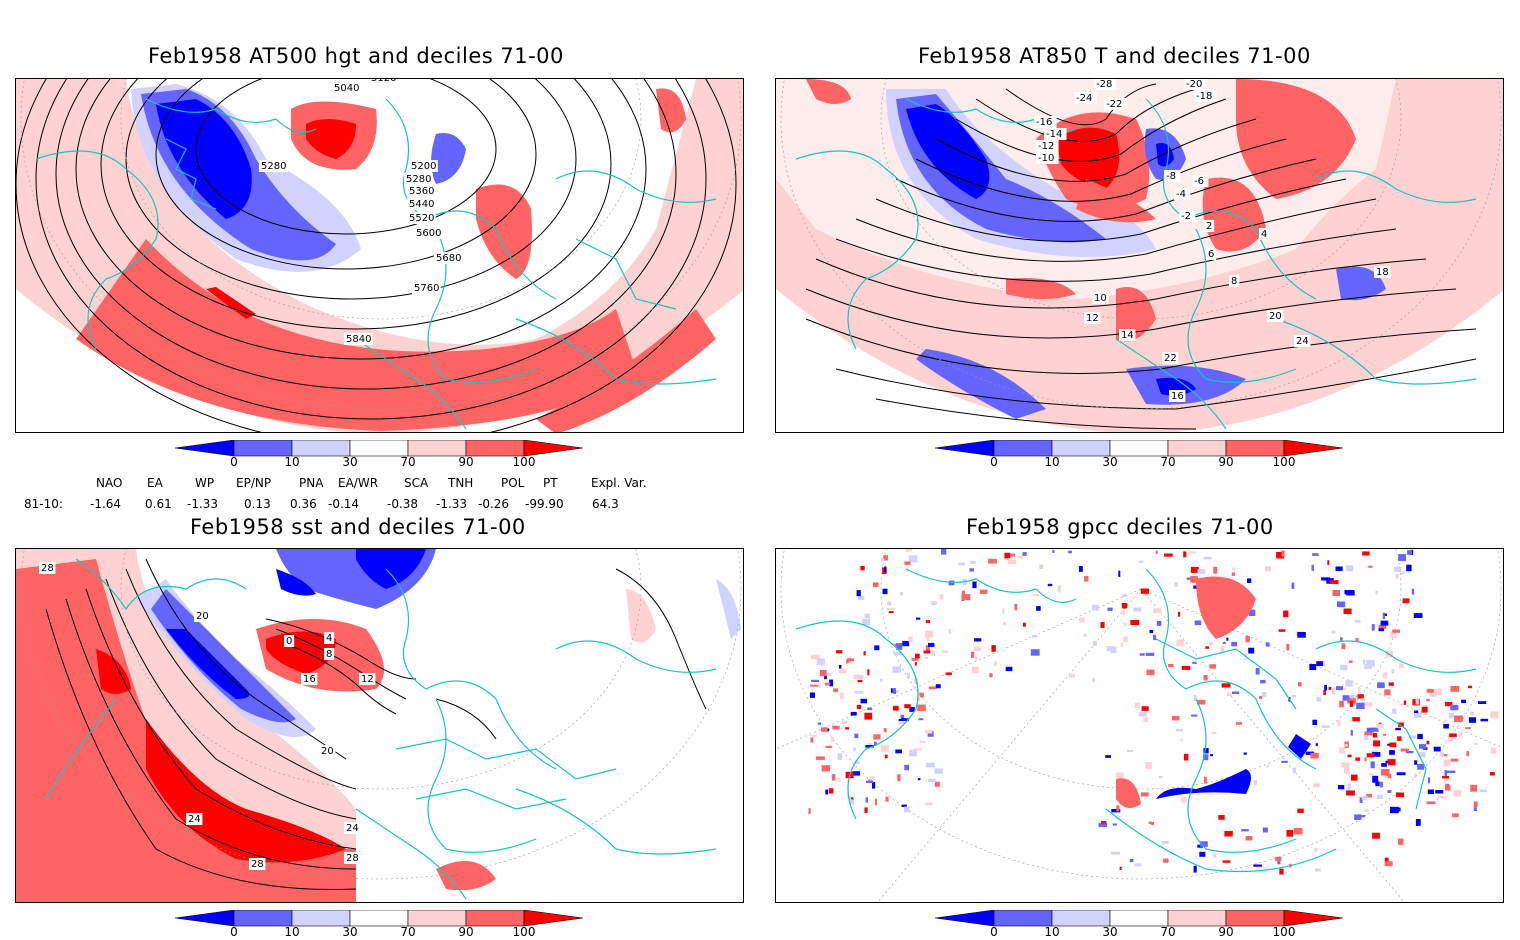 This screenshot has height=940, width=1520. I want to click on index-header: EP/NP, so click(254, 483).